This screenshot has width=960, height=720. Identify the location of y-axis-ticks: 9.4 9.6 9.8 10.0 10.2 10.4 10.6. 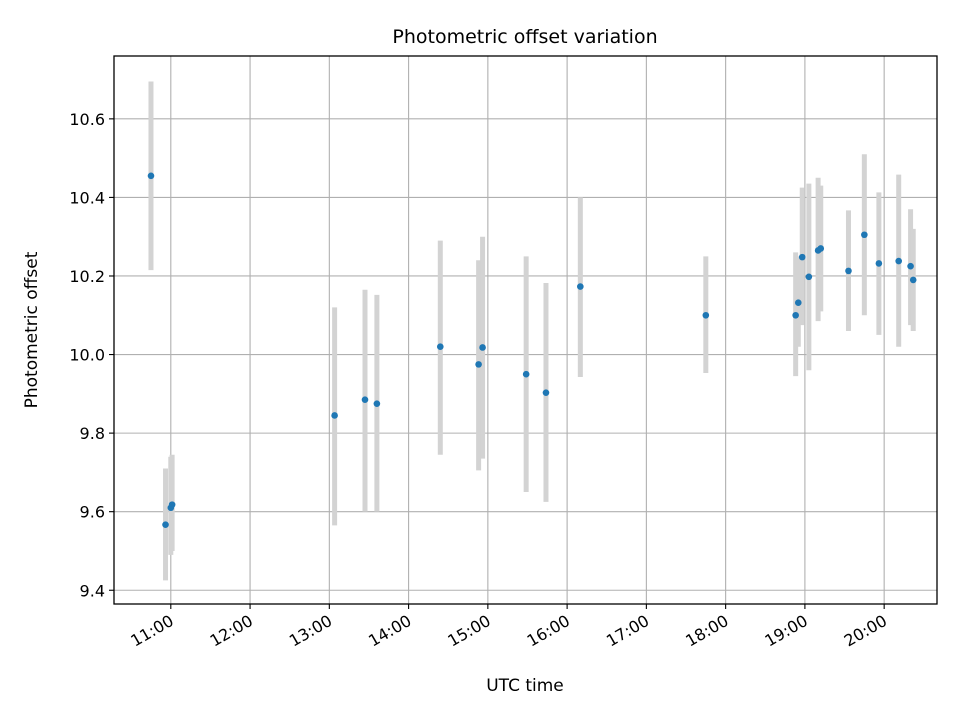
(91, 355).